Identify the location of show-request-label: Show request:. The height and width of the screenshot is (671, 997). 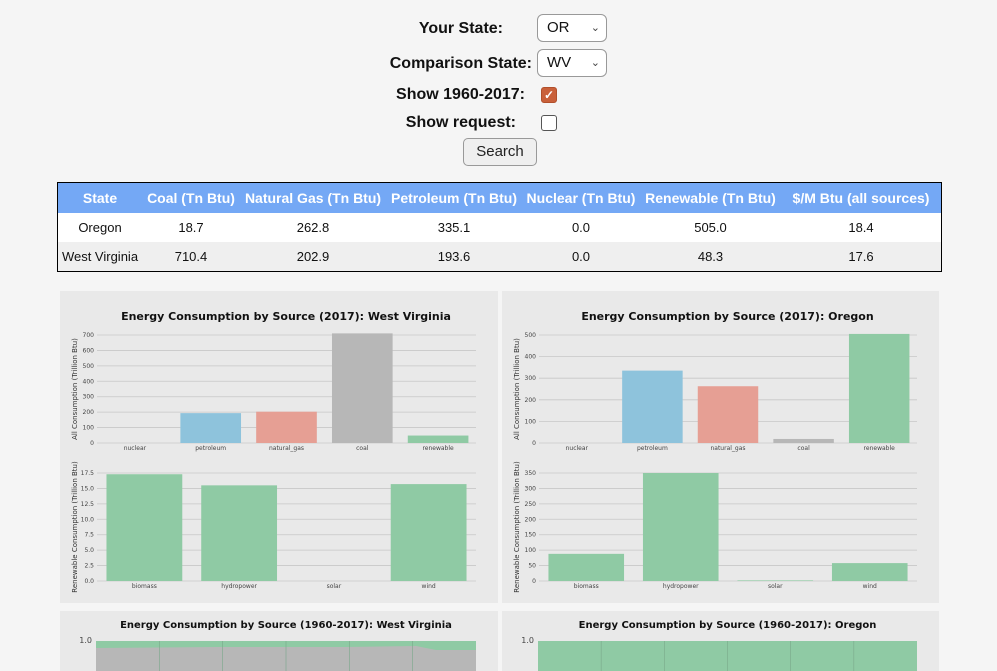
(460, 122).